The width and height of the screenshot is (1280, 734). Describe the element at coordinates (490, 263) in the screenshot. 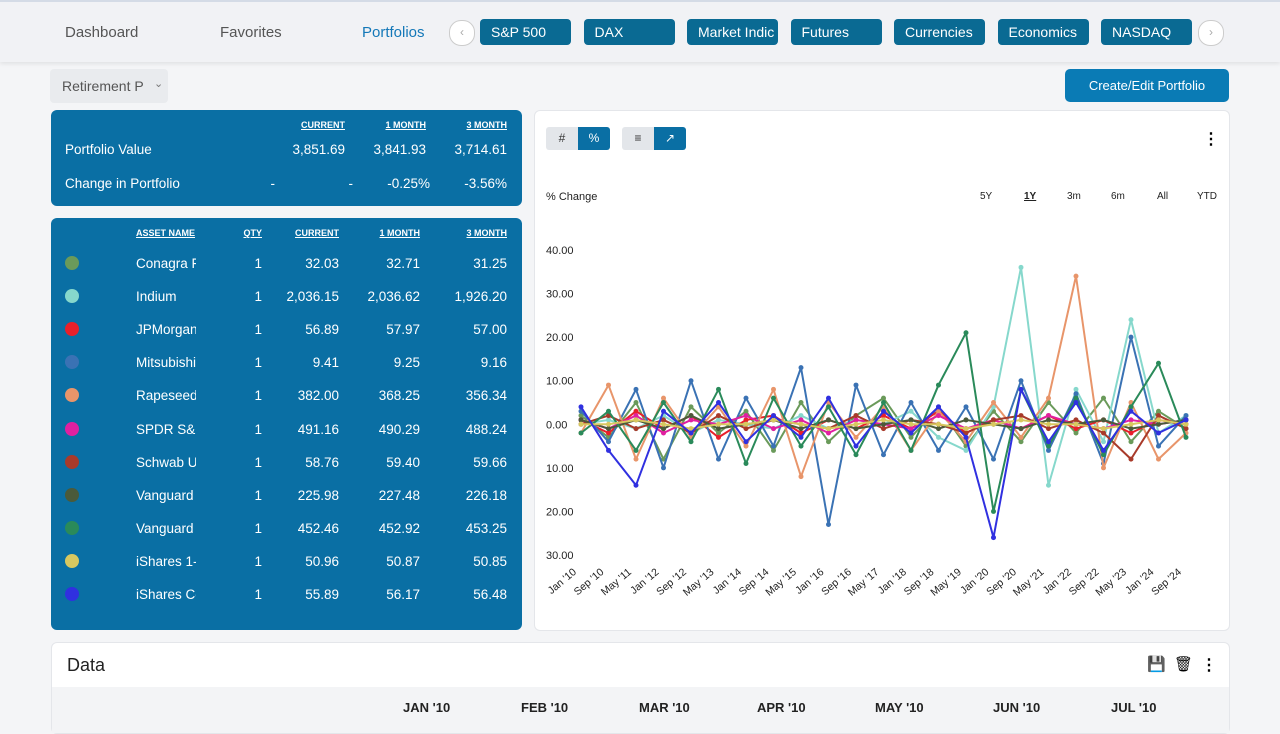

I see `asset-value: 31.25` at that location.